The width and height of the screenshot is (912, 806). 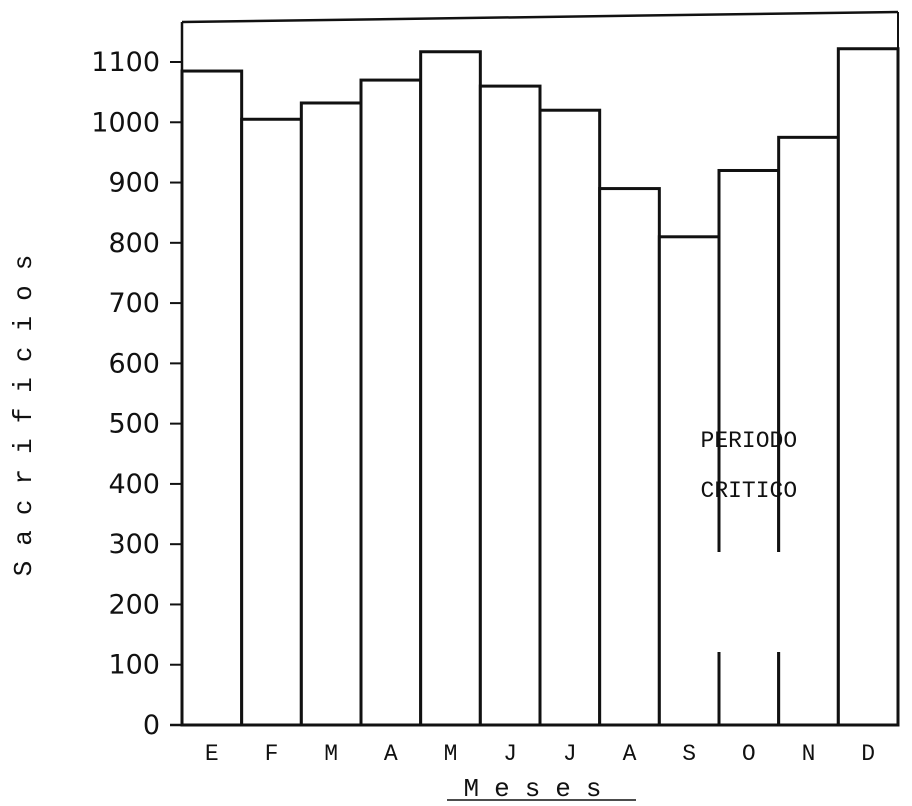 What do you see at coordinates (134, 604) in the screenshot?
I see `y-tick-label: 200` at bounding box center [134, 604].